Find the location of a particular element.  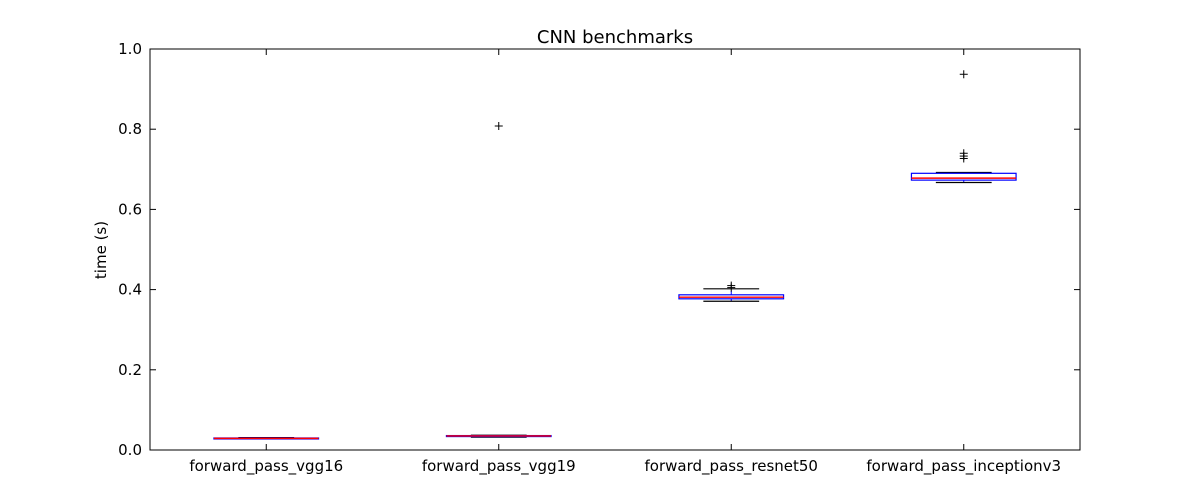

x-tick-label: forward_pass_vgg16 is located at coordinates (266, 466).